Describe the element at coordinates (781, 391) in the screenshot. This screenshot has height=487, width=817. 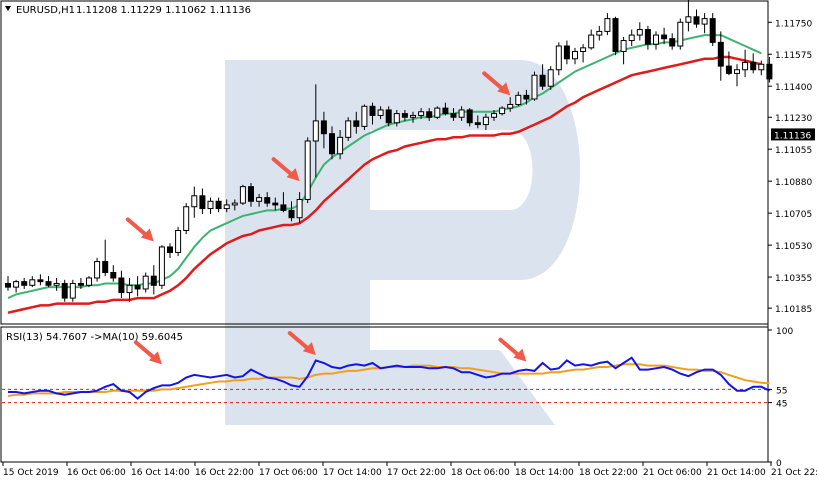
I see `rsi-tick-label: 55` at that location.